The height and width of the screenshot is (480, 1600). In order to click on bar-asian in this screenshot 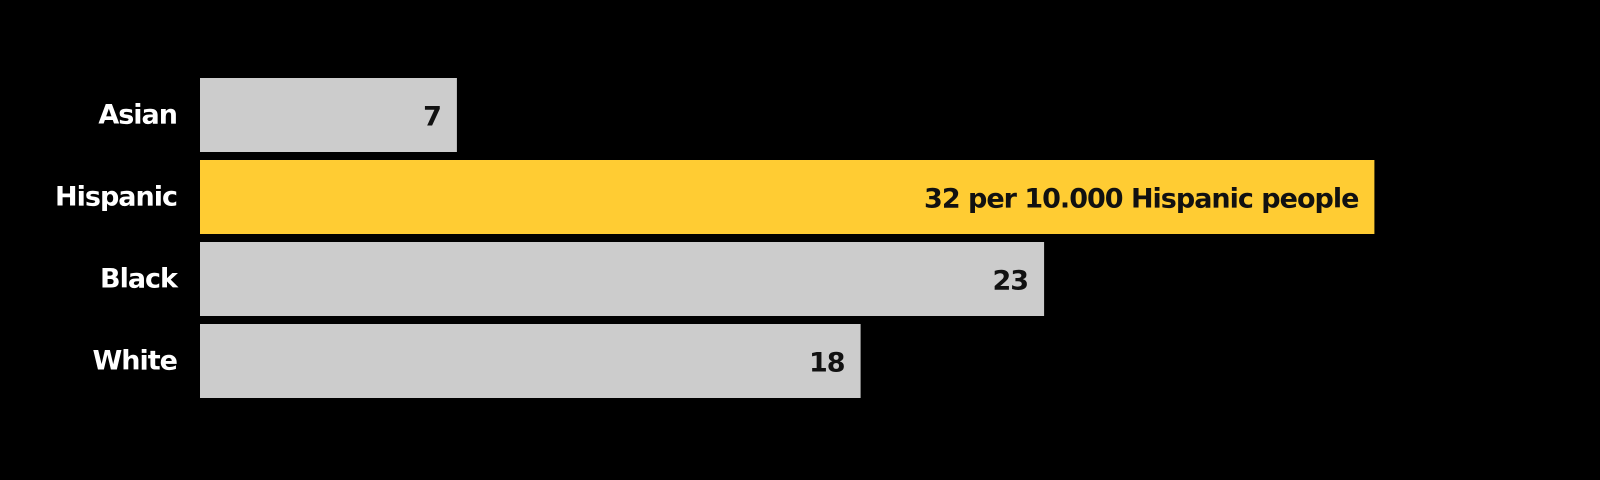, I will do `click(328, 115)`.